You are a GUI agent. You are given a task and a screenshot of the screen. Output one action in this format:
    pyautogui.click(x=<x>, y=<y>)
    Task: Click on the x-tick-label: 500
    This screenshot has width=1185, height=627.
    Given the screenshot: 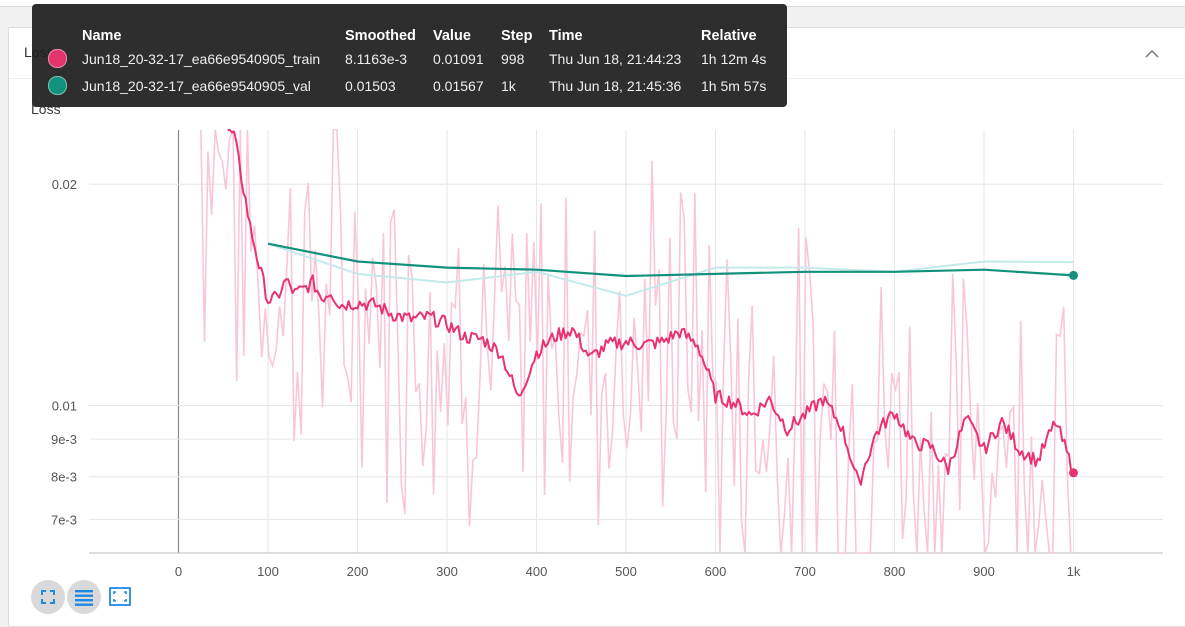 What is the action you would take?
    pyautogui.click(x=626, y=571)
    